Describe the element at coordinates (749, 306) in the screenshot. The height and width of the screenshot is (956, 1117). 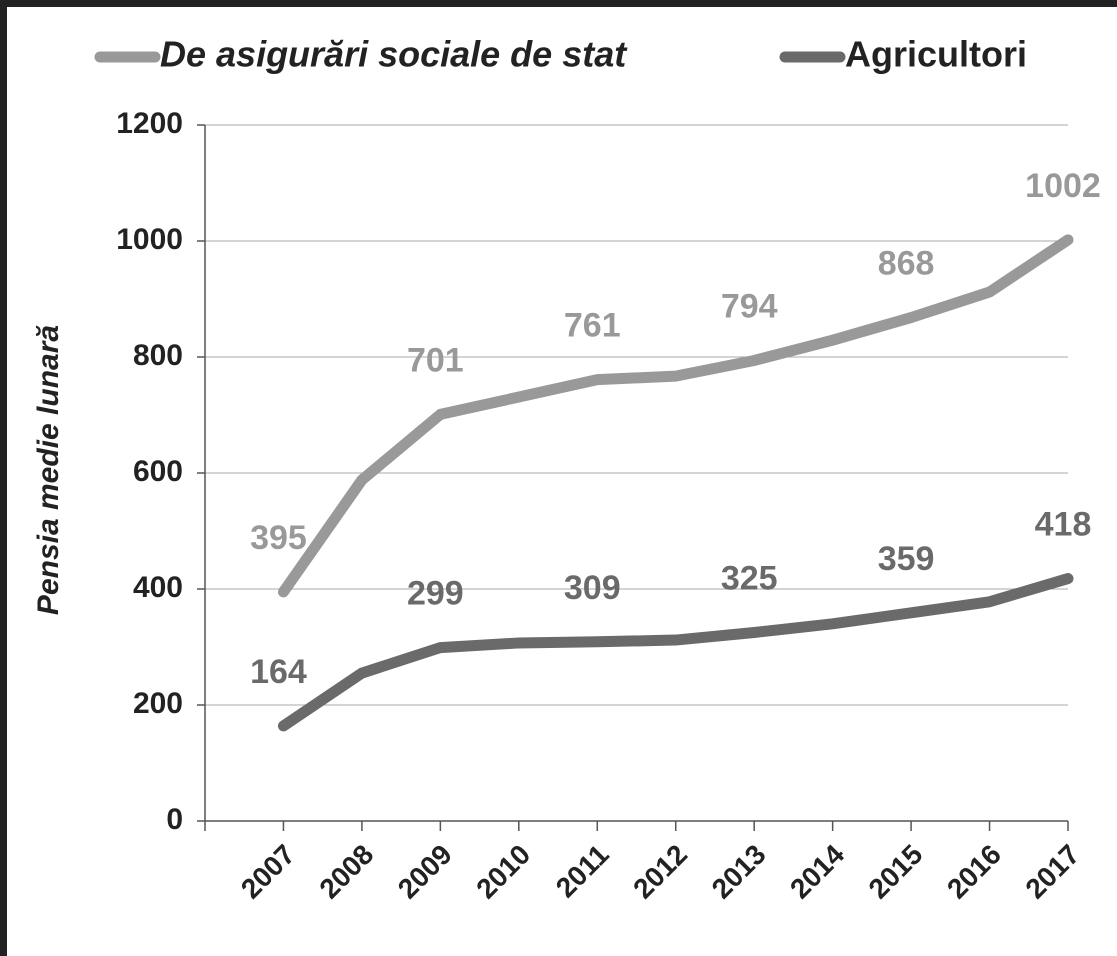
I see `data-label: 794` at that location.